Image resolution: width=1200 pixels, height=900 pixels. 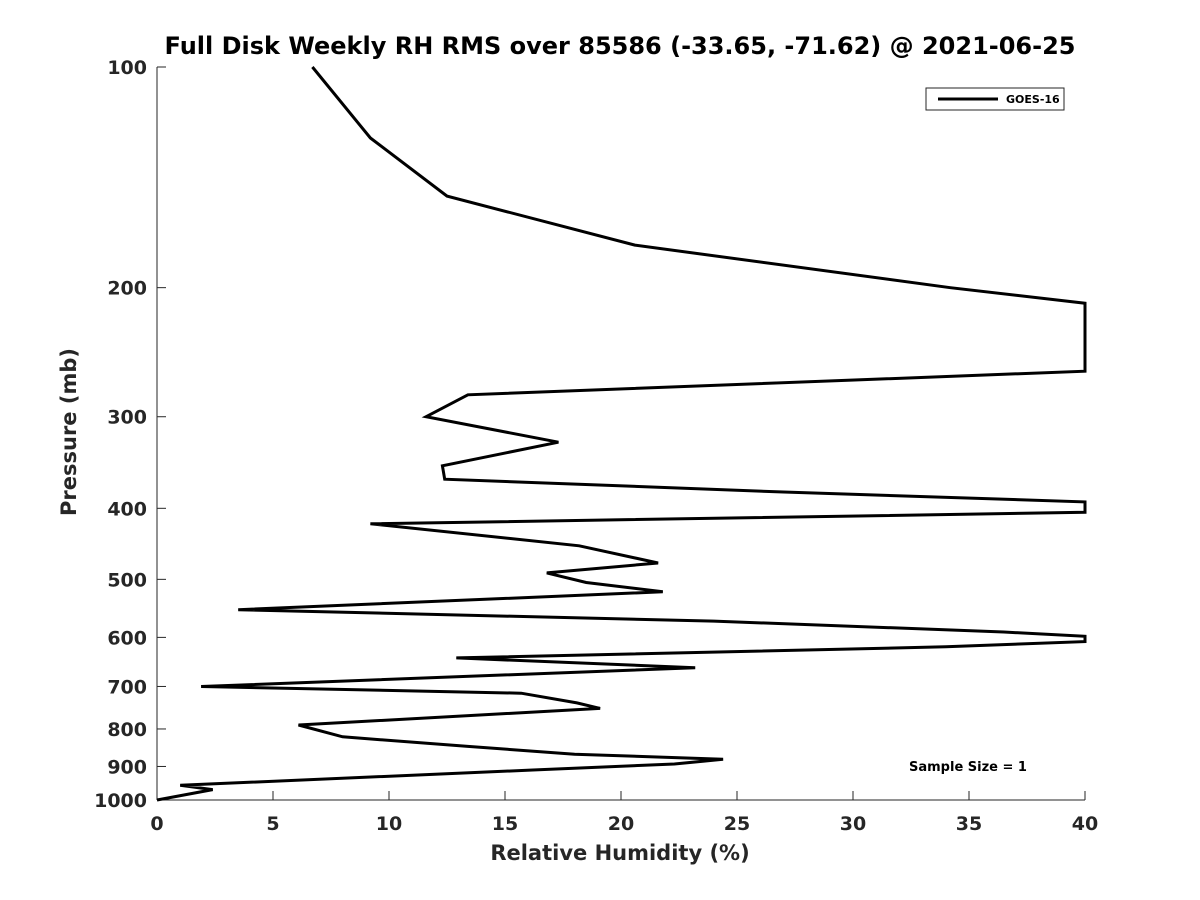 I want to click on y-tick-label: 700, so click(x=127, y=687).